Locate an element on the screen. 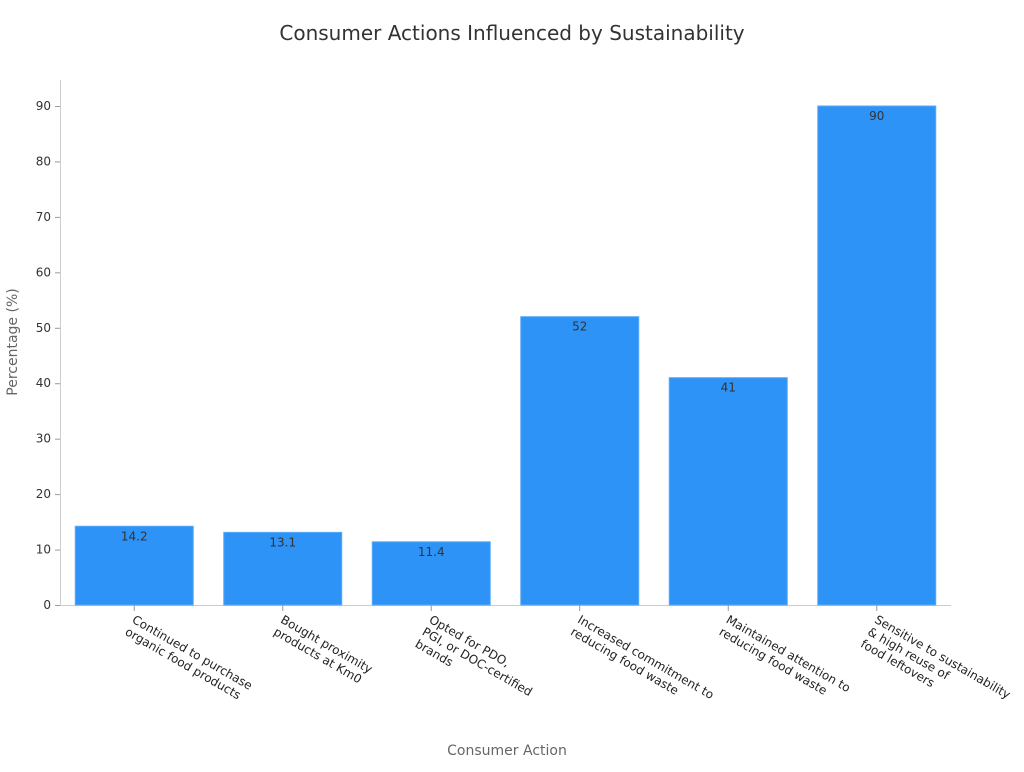  y-tick-label: 80 is located at coordinates (43, 161).